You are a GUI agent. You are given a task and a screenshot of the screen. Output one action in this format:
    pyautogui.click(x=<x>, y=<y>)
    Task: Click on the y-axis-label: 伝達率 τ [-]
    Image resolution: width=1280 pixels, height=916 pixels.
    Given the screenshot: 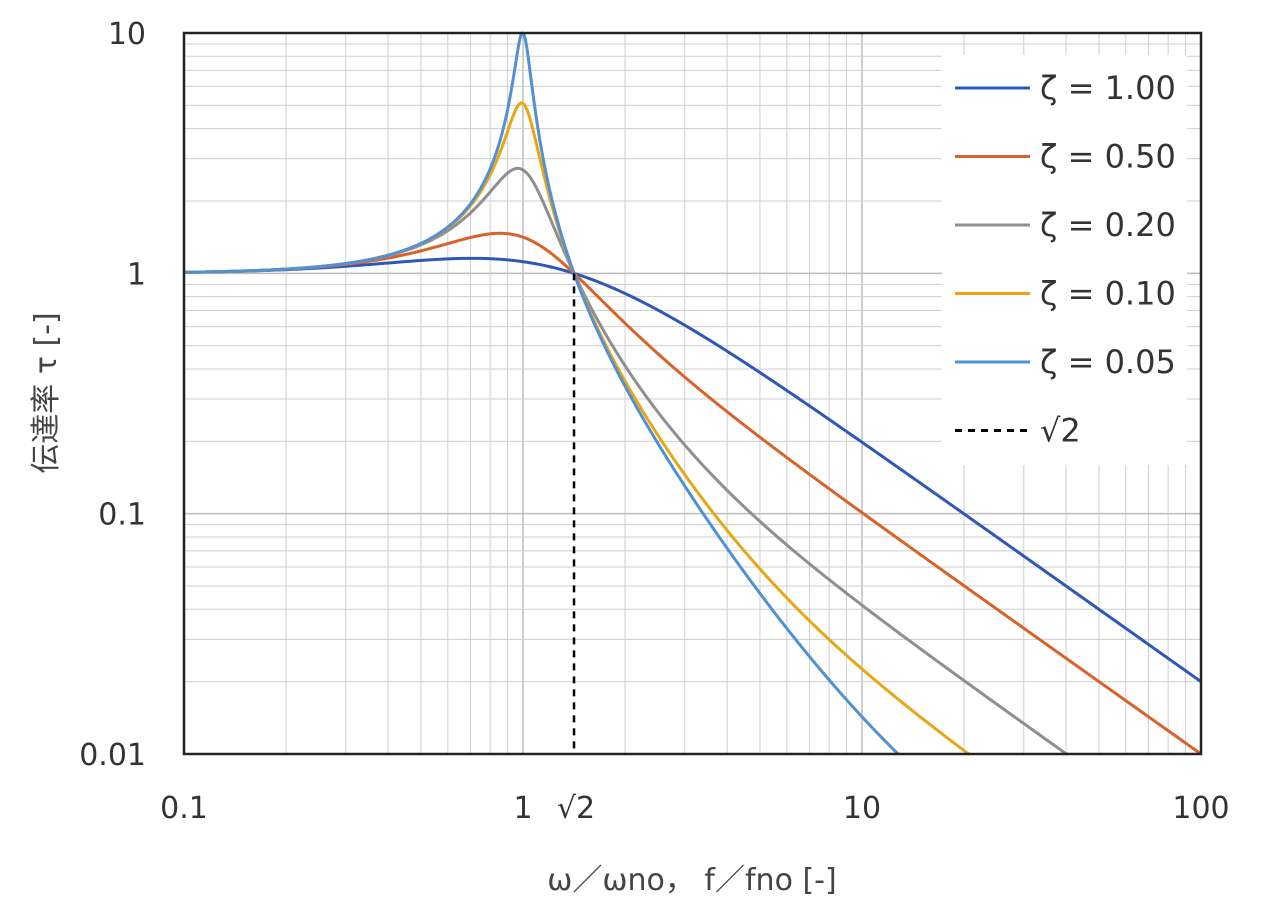 What is the action you would take?
    pyautogui.click(x=46, y=392)
    